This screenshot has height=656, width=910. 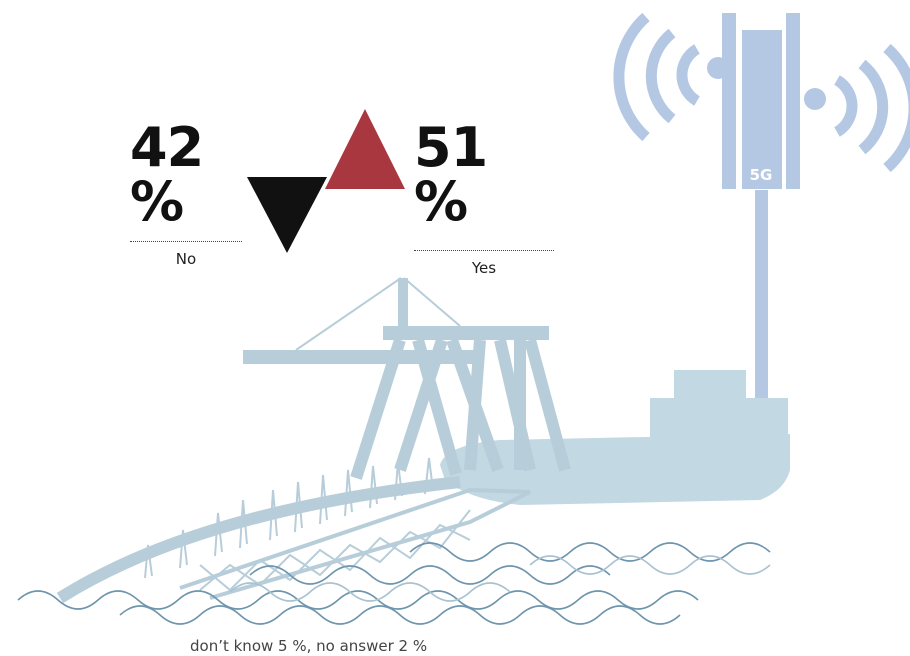 What do you see at coordinates (761, 175) in the screenshot?
I see `5g-badge: 5G` at bounding box center [761, 175].